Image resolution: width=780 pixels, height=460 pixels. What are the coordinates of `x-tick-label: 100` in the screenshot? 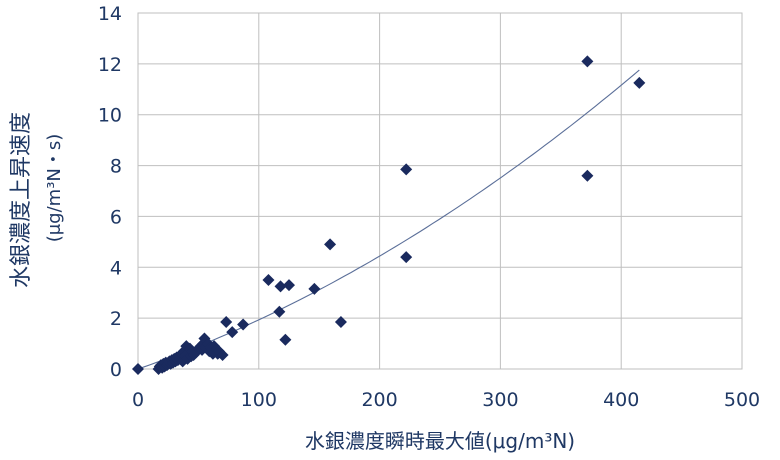 It's located at (259, 400).